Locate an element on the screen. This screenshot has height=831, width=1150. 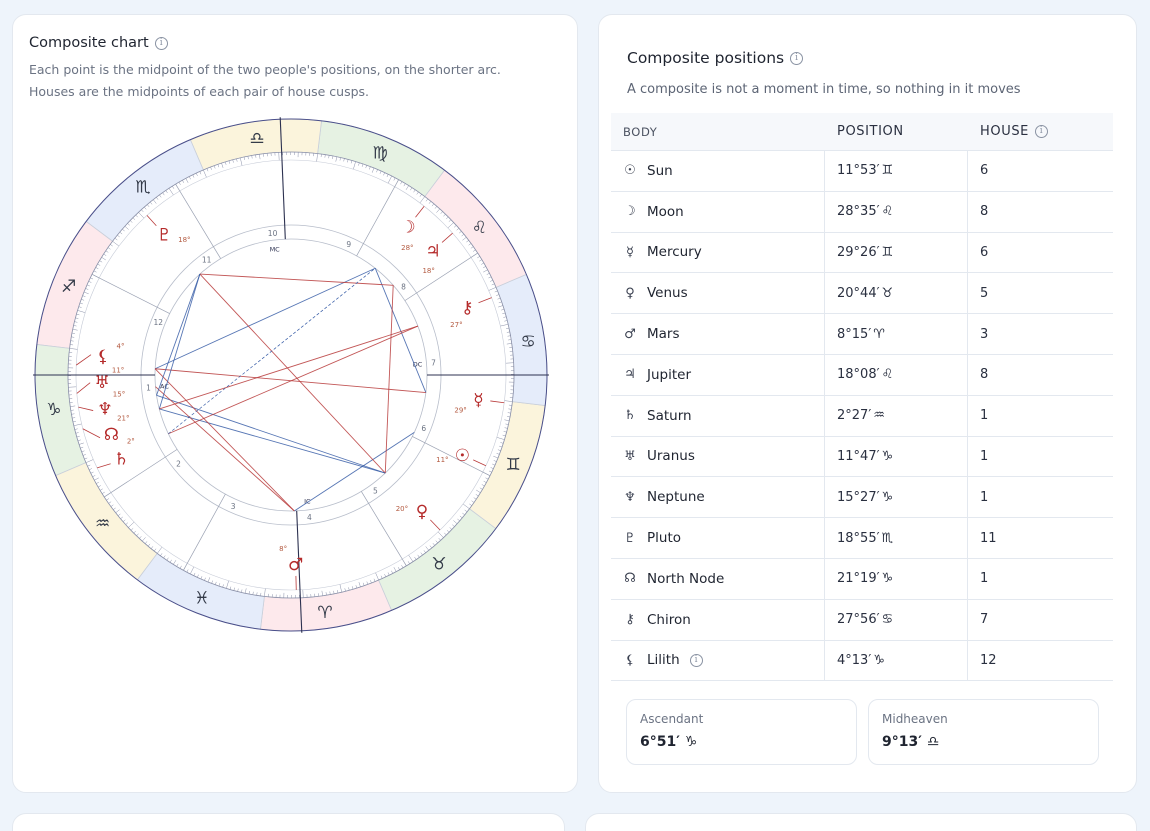
body-cell: ♀ Venus is located at coordinates (718, 293).